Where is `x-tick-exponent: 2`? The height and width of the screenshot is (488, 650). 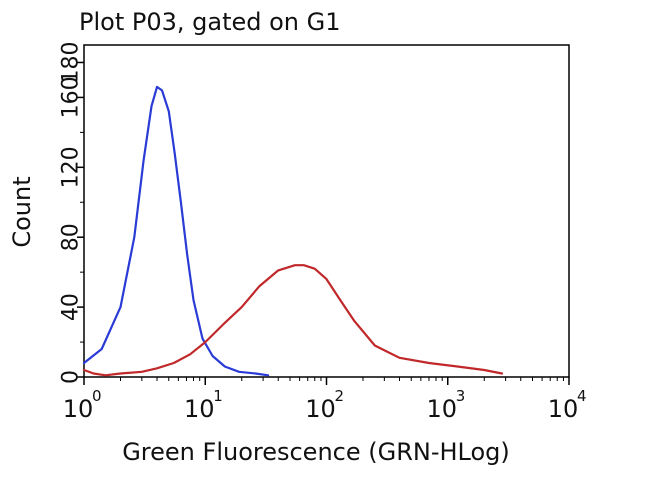 x-tick-exponent: 2 is located at coordinates (340, 396).